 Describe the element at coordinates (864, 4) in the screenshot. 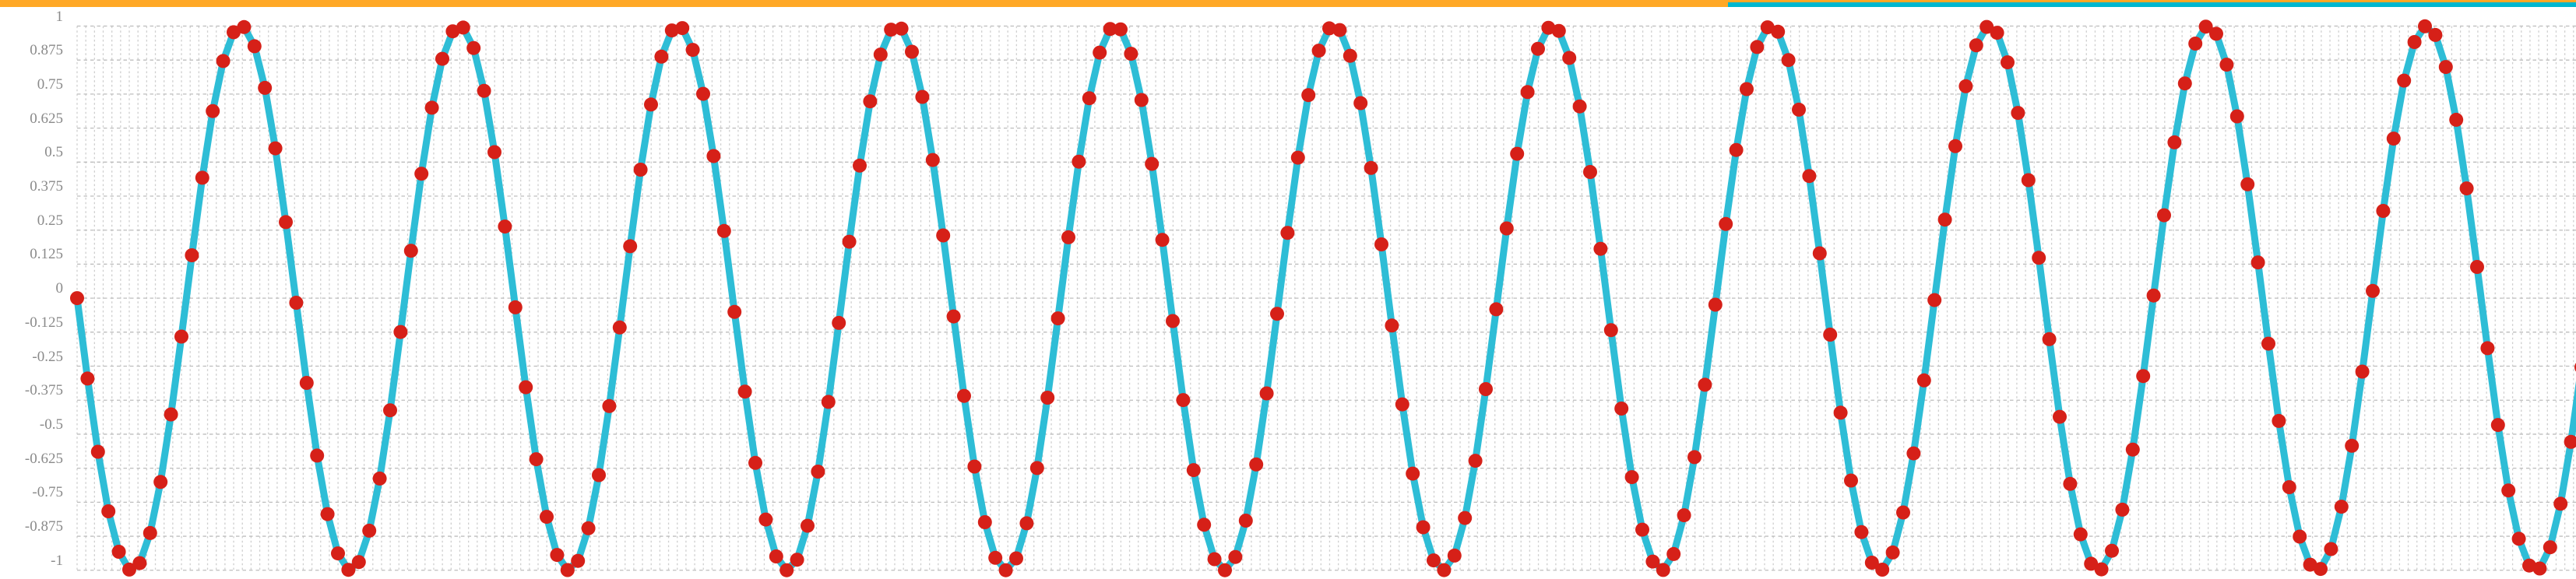

I see `progress-filled-segment` at that location.